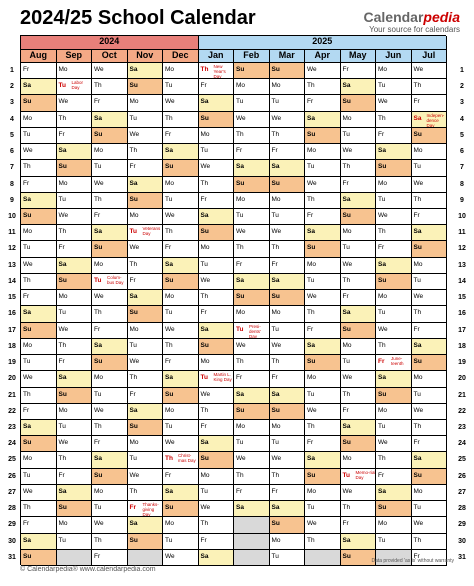  What do you see at coordinates (151, 231) in the screenshot?
I see `holiday-name: Veterans Day` at bounding box center [151, 231].